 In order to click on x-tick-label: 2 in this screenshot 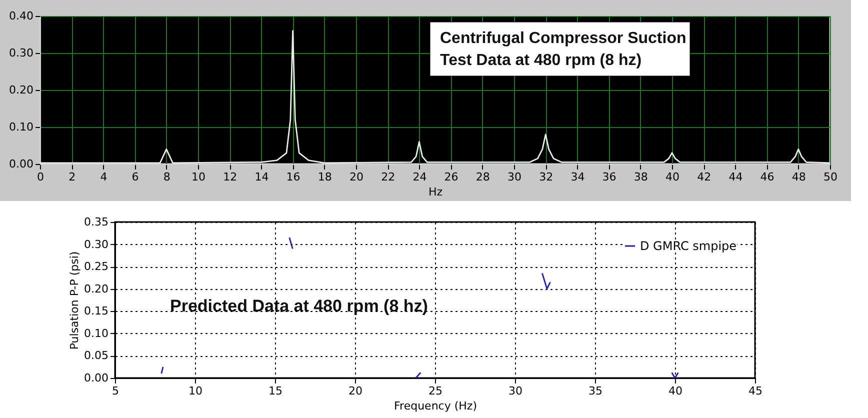, I will do `click(72, 177)`.